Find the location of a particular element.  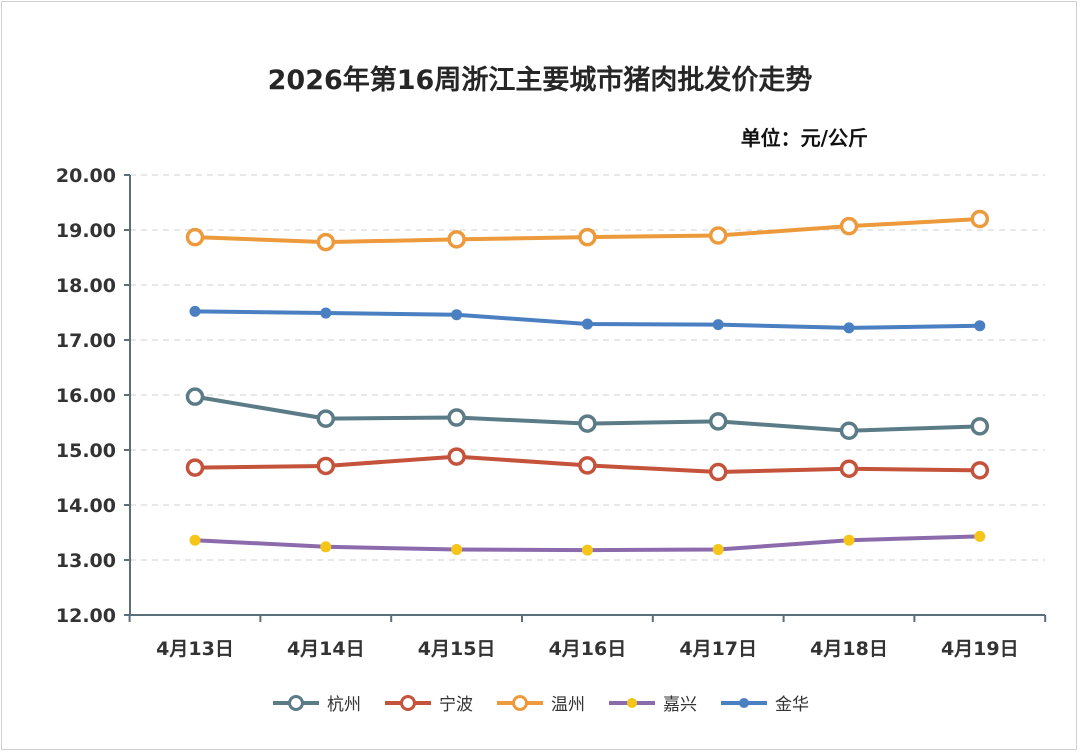

x-tick-label: 4月18日 is located at coordinates (849, 649).